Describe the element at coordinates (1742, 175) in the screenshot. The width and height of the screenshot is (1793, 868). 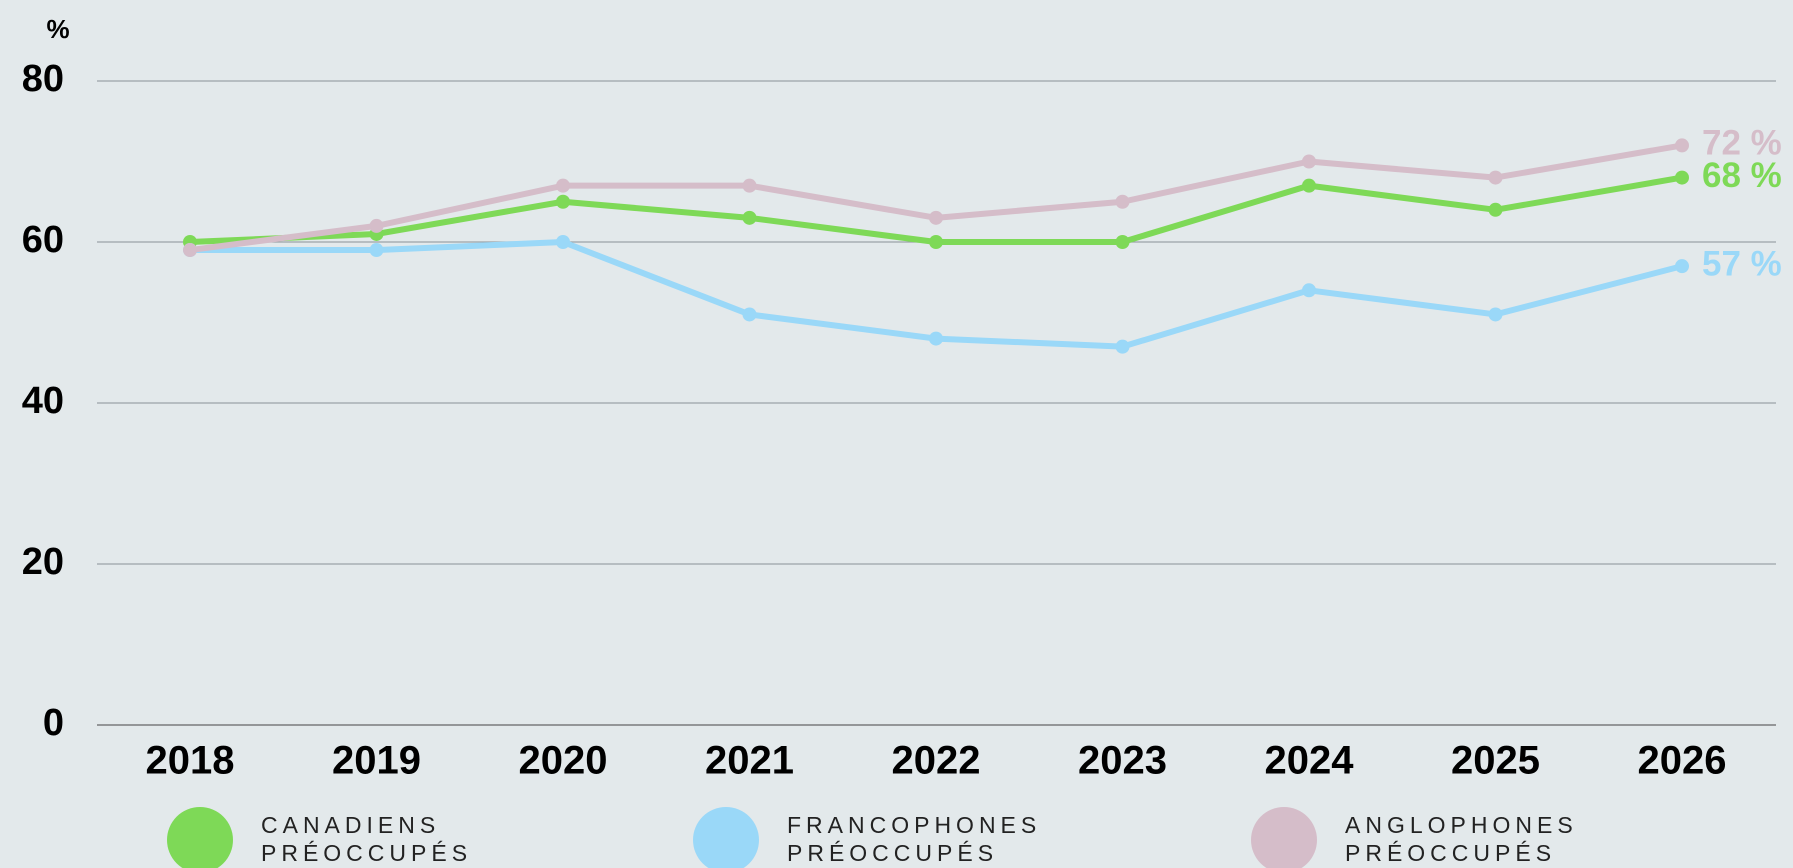
I see `value-label: 68 %` at that location.